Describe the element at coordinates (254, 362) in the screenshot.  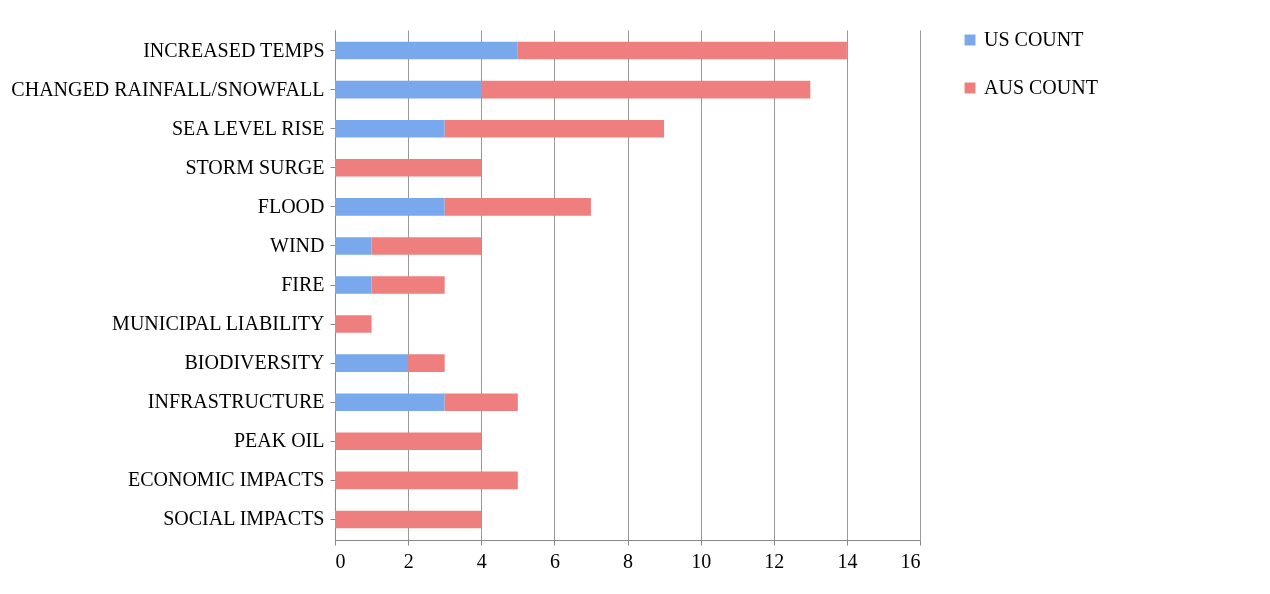
I see `y-tick-label: BIODIVERSITY` at that location.